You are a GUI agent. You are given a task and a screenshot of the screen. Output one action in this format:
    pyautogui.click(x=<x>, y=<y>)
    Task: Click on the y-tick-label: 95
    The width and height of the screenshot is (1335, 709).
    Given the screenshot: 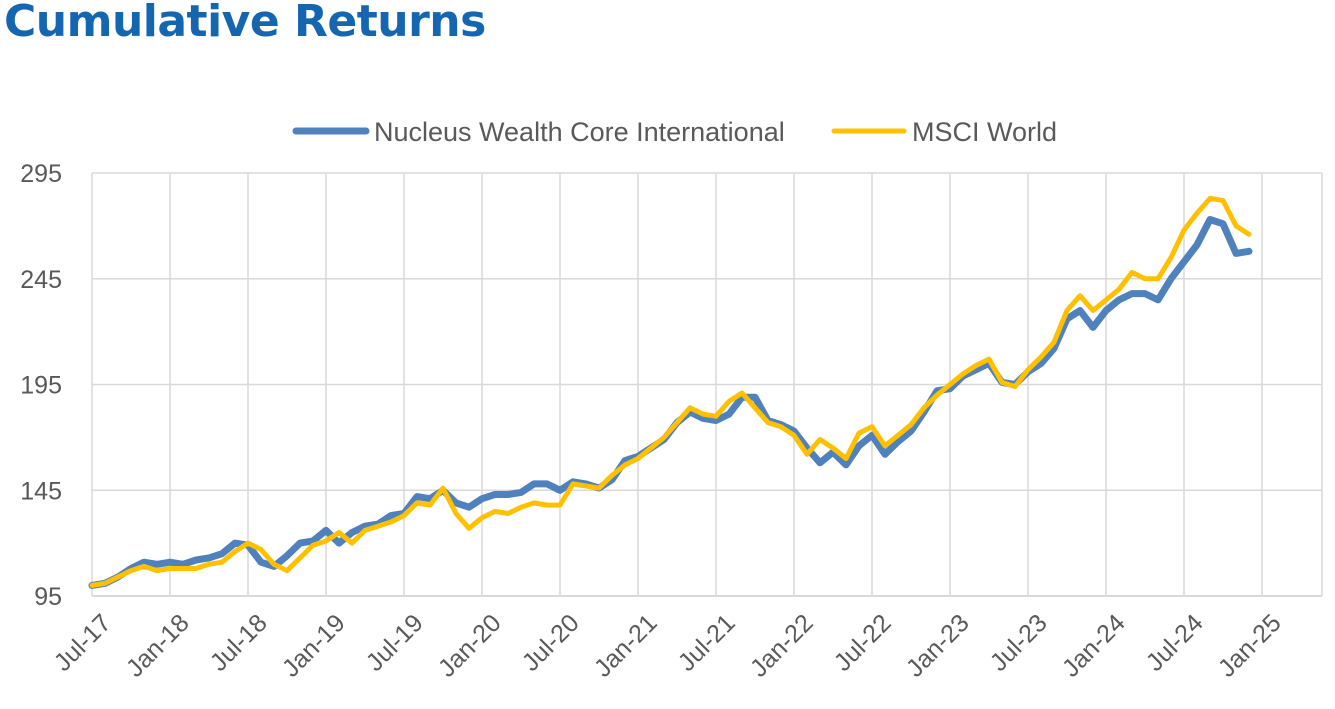 What is the action you would take?
    pyautogui.click(x=48, y=597)
    